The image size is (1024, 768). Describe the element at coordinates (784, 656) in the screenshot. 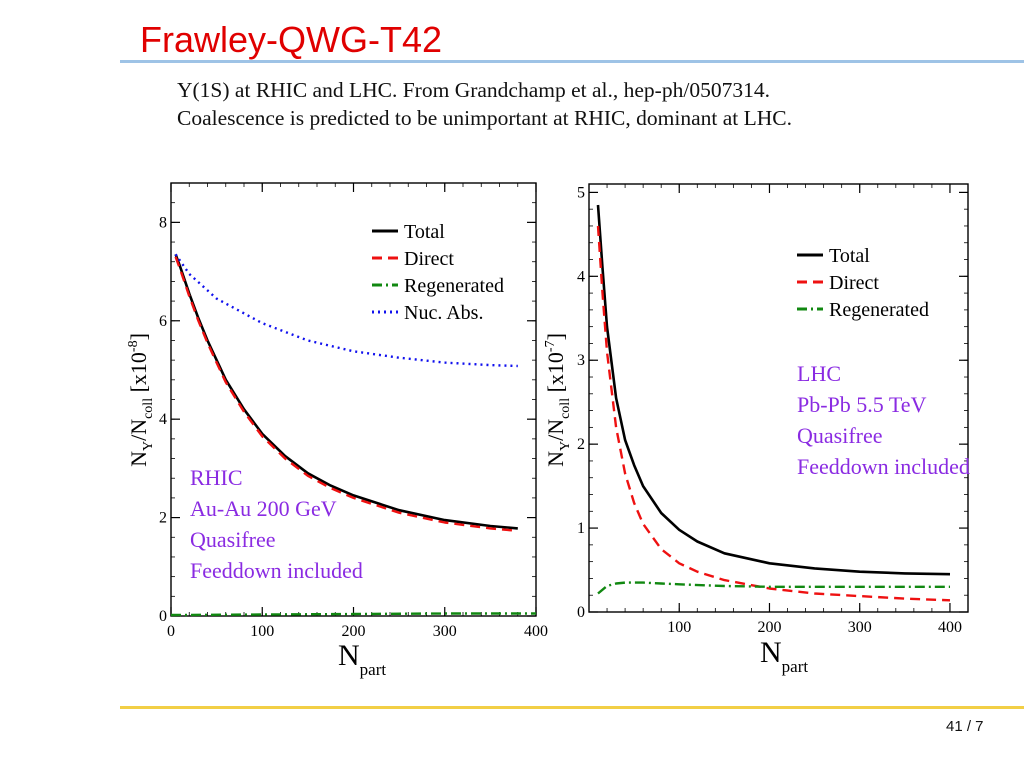

I see `lhc-x-axis-label: Npart` at that location.